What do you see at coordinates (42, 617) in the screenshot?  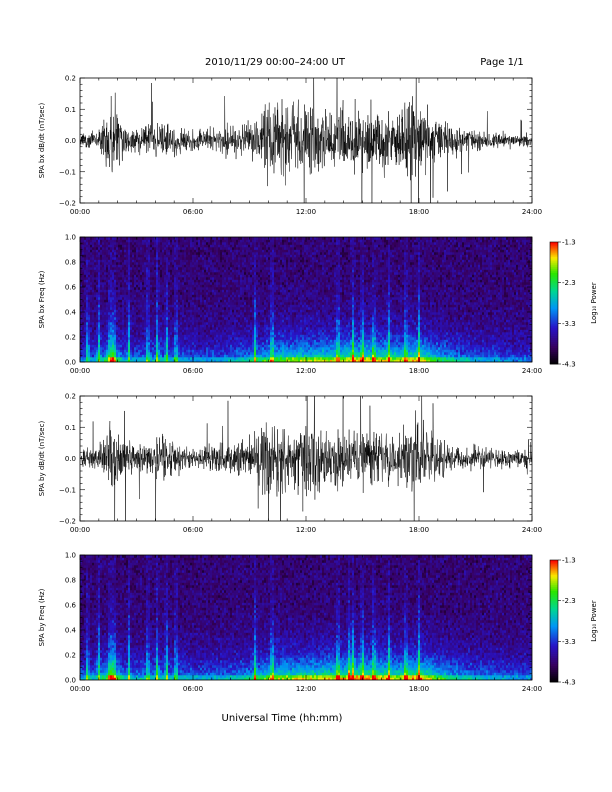 I see `y-axis-label: SPA by Freq (Hz)` at bounding box center [42, 617].